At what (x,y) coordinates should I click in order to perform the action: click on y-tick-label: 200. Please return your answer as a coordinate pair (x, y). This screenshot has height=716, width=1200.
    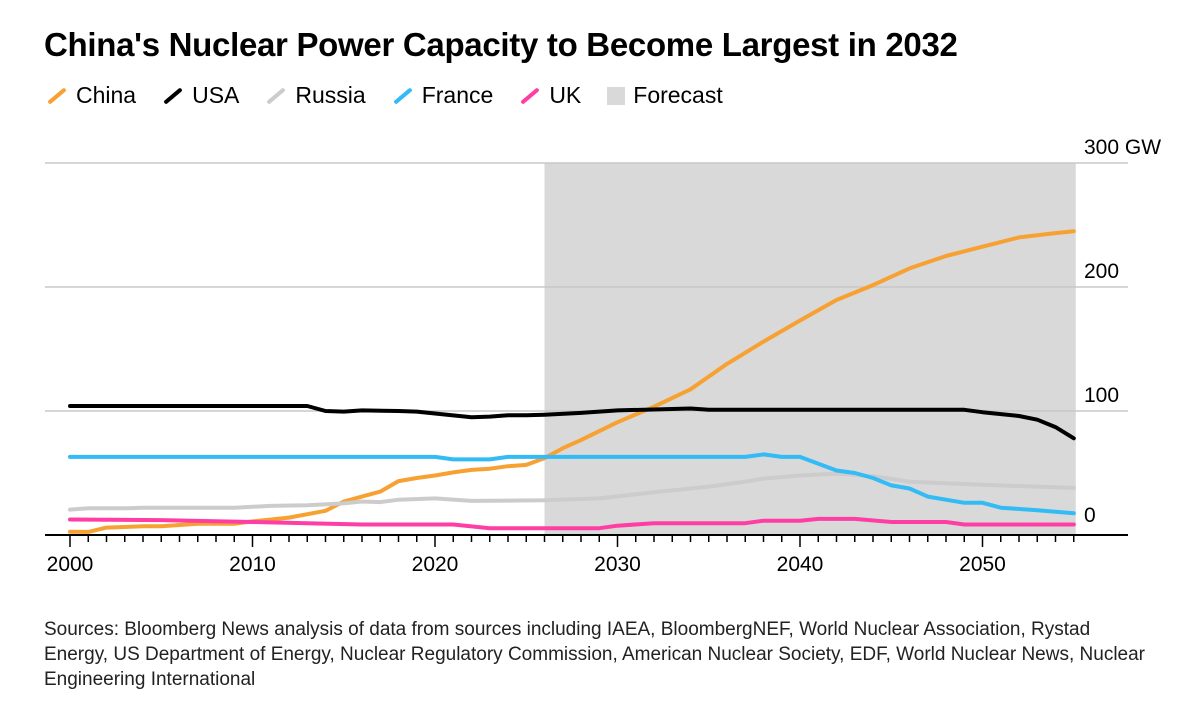
    Looking at the image, I should click on (1101, 271).